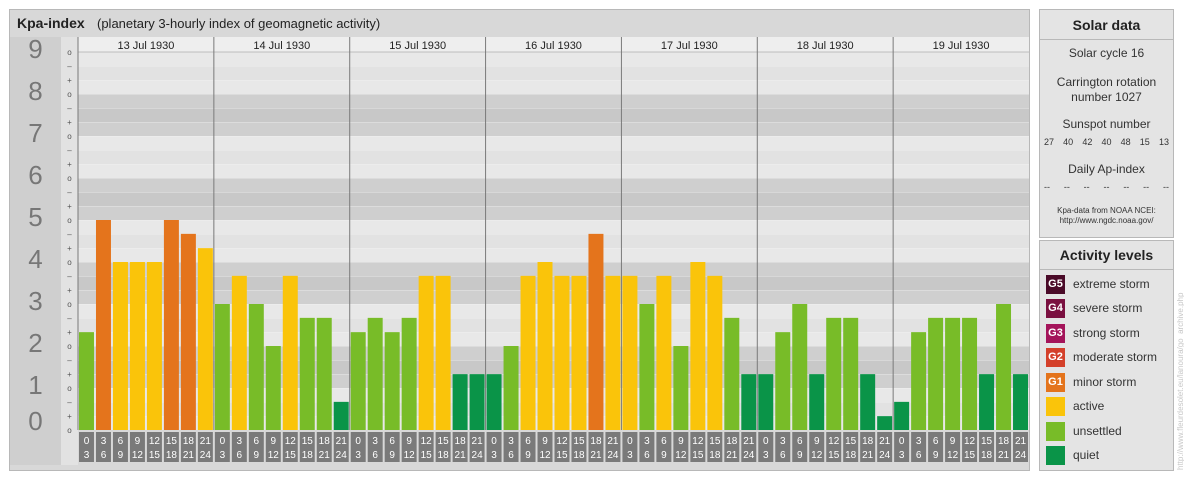 Image resolution: width=1184 pixels, height=480 pixels. What do you see at coordinates (1086, 455) in the screenshot?
I see `level-label: quiet` at bounding box center [1086, 455].